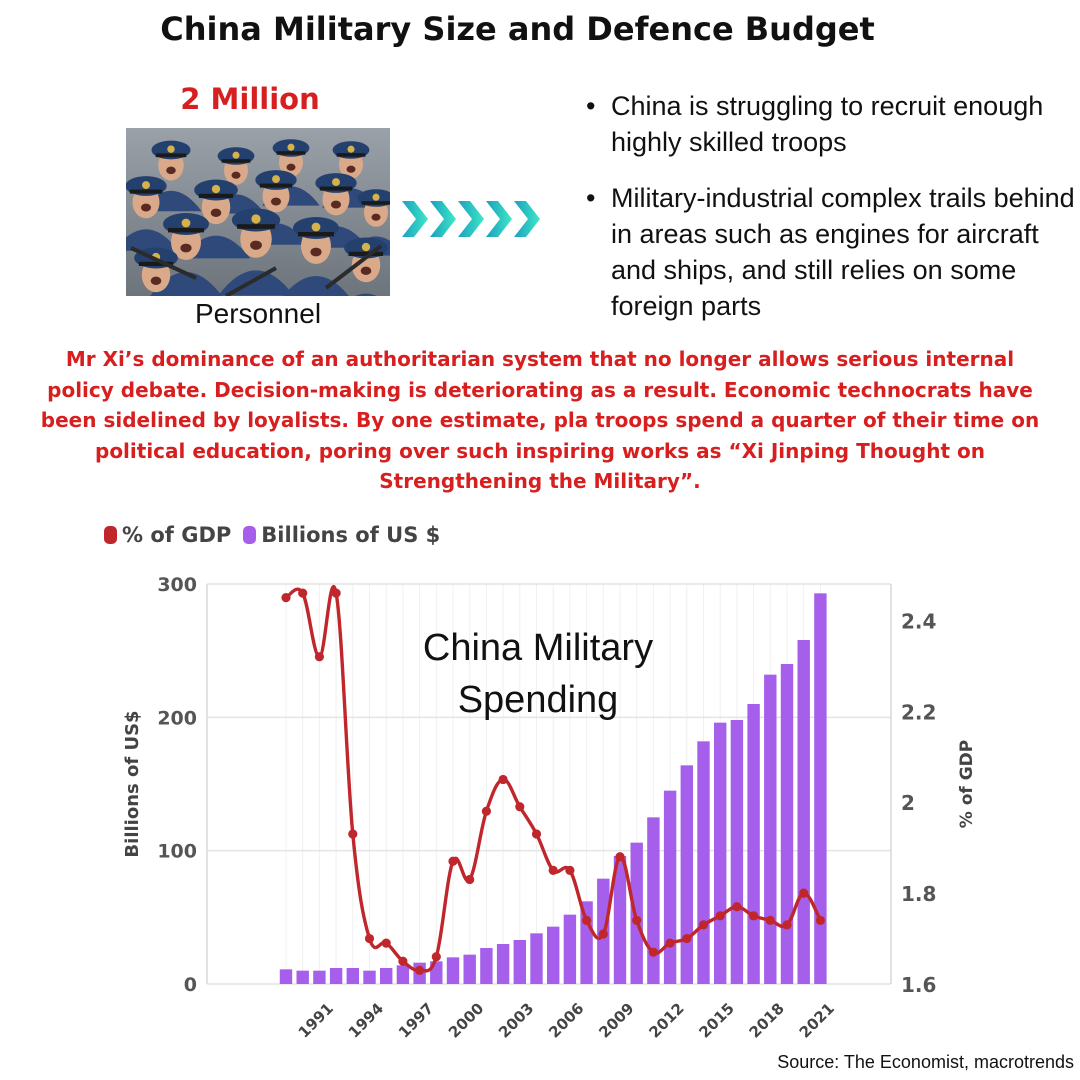 The height and width of the screenshot is (1080, 1080). Describe the element at coordinates (258, 212) in the screenshot. I see `soldiers-photo` at that location.